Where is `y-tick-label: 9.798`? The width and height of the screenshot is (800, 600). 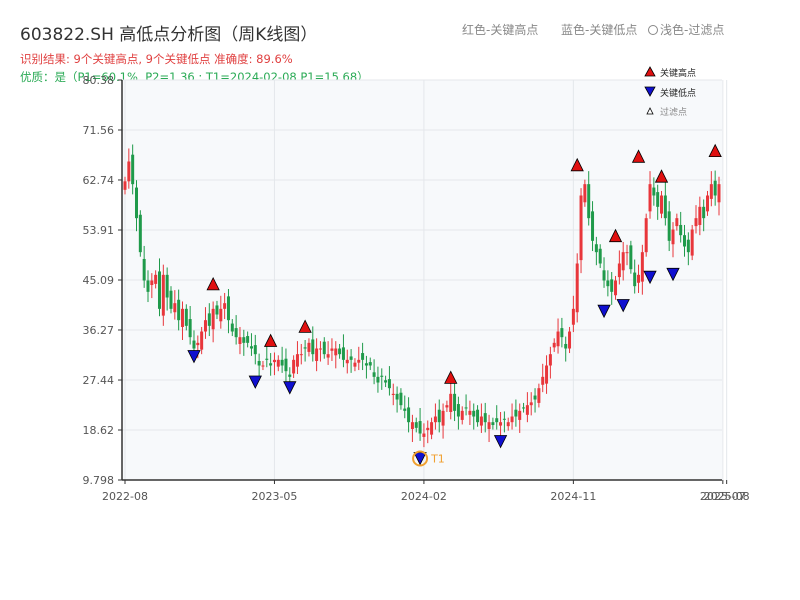
y-tick-label: 9.798 is located at coordinates (99, 480).